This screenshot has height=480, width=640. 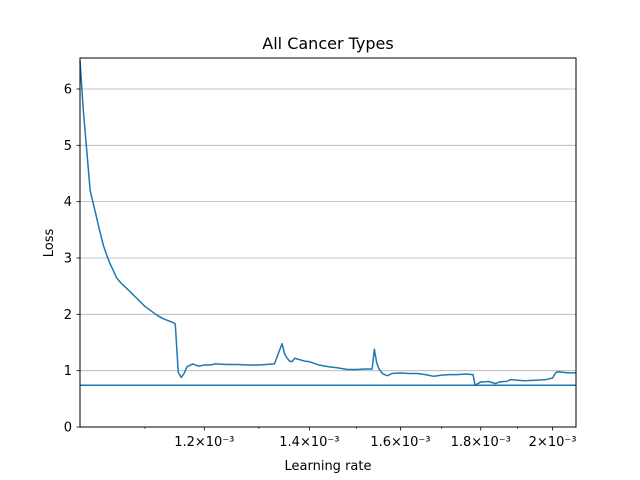 What do you see at coordinates (68, 146) in the screenshot?
I see `y-tick-label: 5` at bounding box center [68, 146].